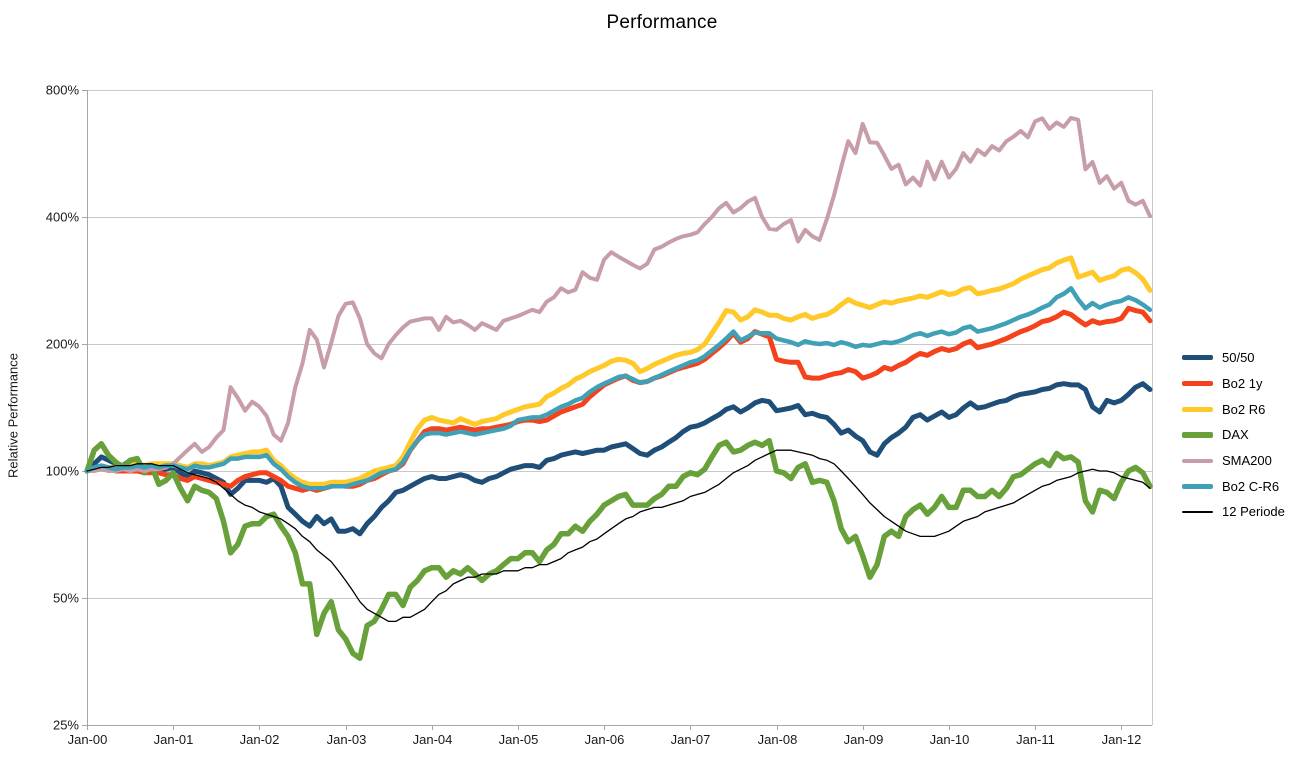 The width and height of the screenshot is (1289, 759). Describe the element at coordinates (691, 739) in the screenshot. I see `x-tick-label: Jan-07` at that location.